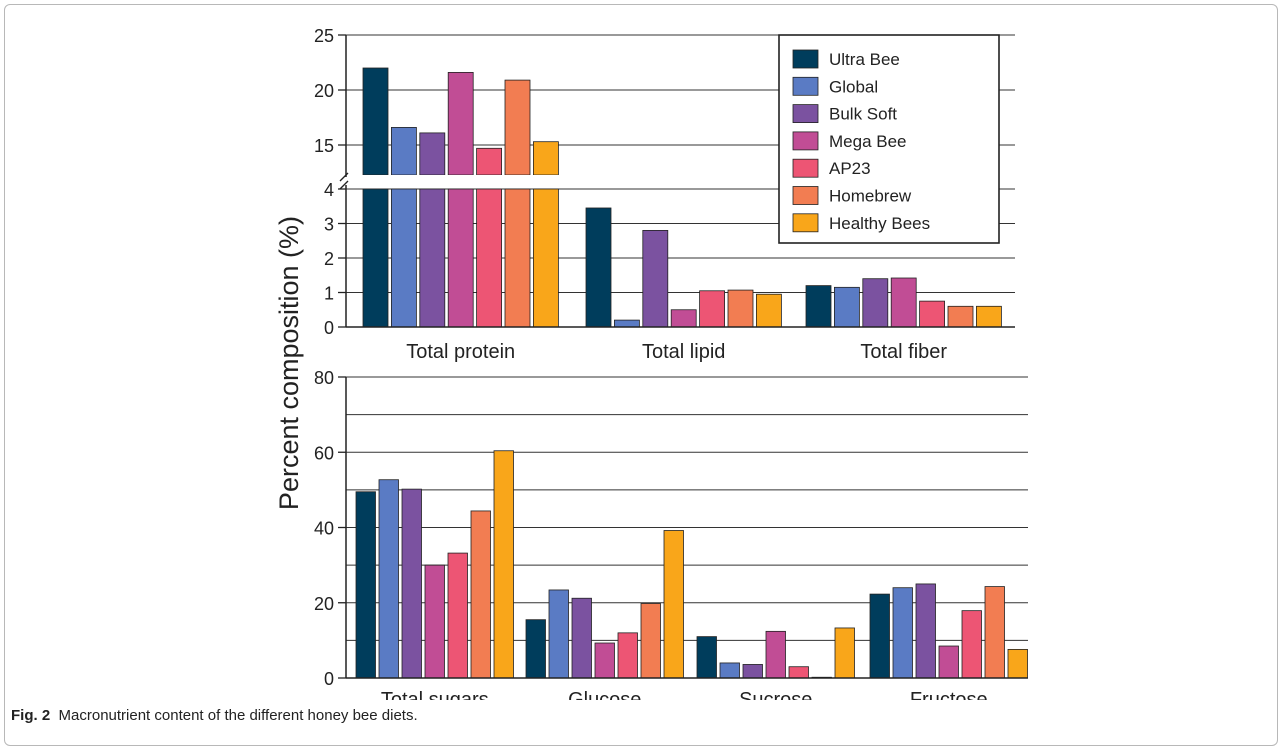 This screenshot has width=1284, height=751. I want to click on x-tick-label: Sucrose, so click(775, 694).